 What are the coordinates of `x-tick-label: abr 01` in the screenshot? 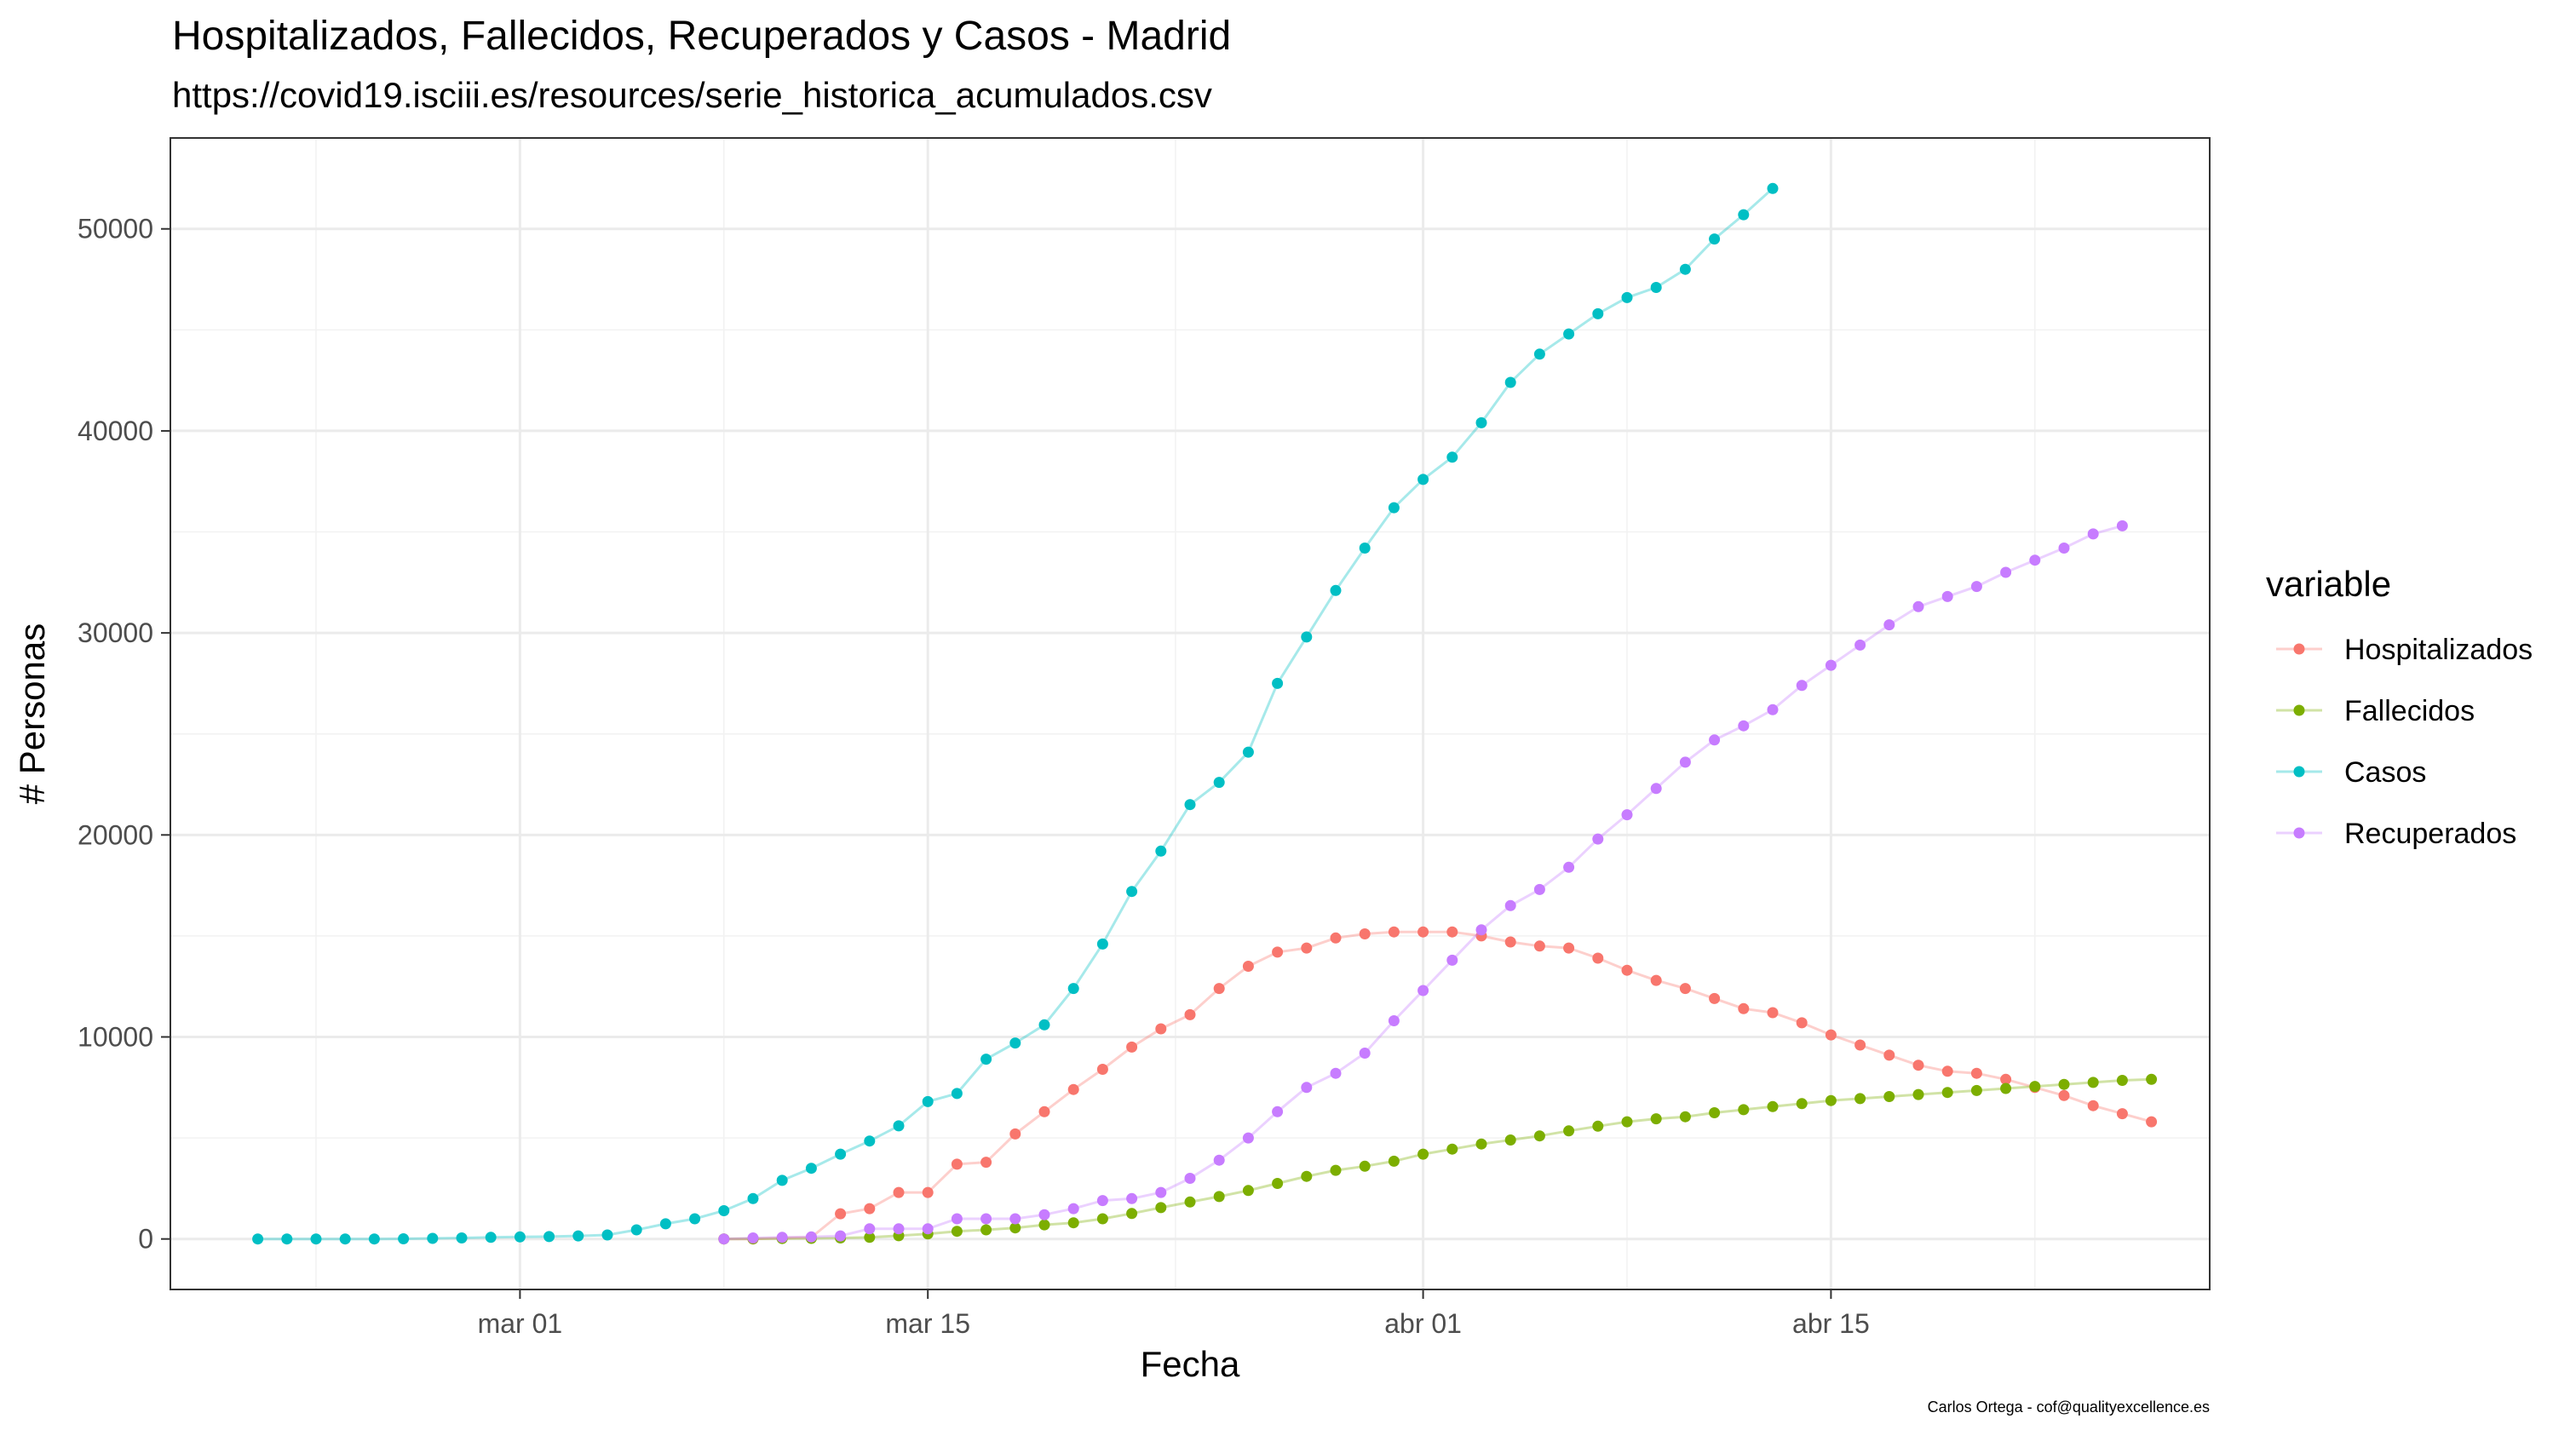 It's located at (1423, 1323).